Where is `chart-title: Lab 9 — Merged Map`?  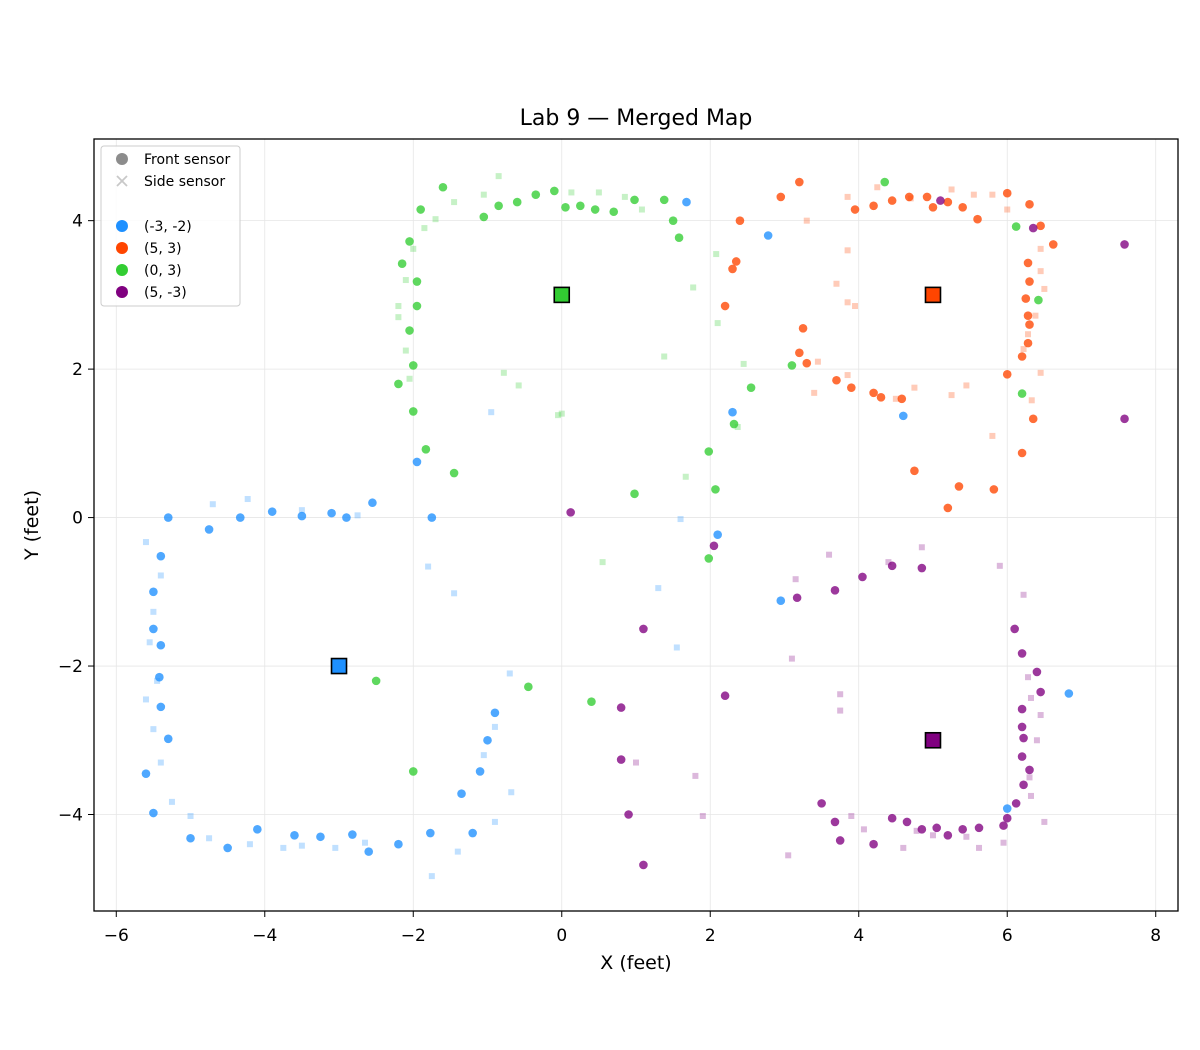
chart-title: Lab 9 — Merged Map is located at coordinates (636, 118).